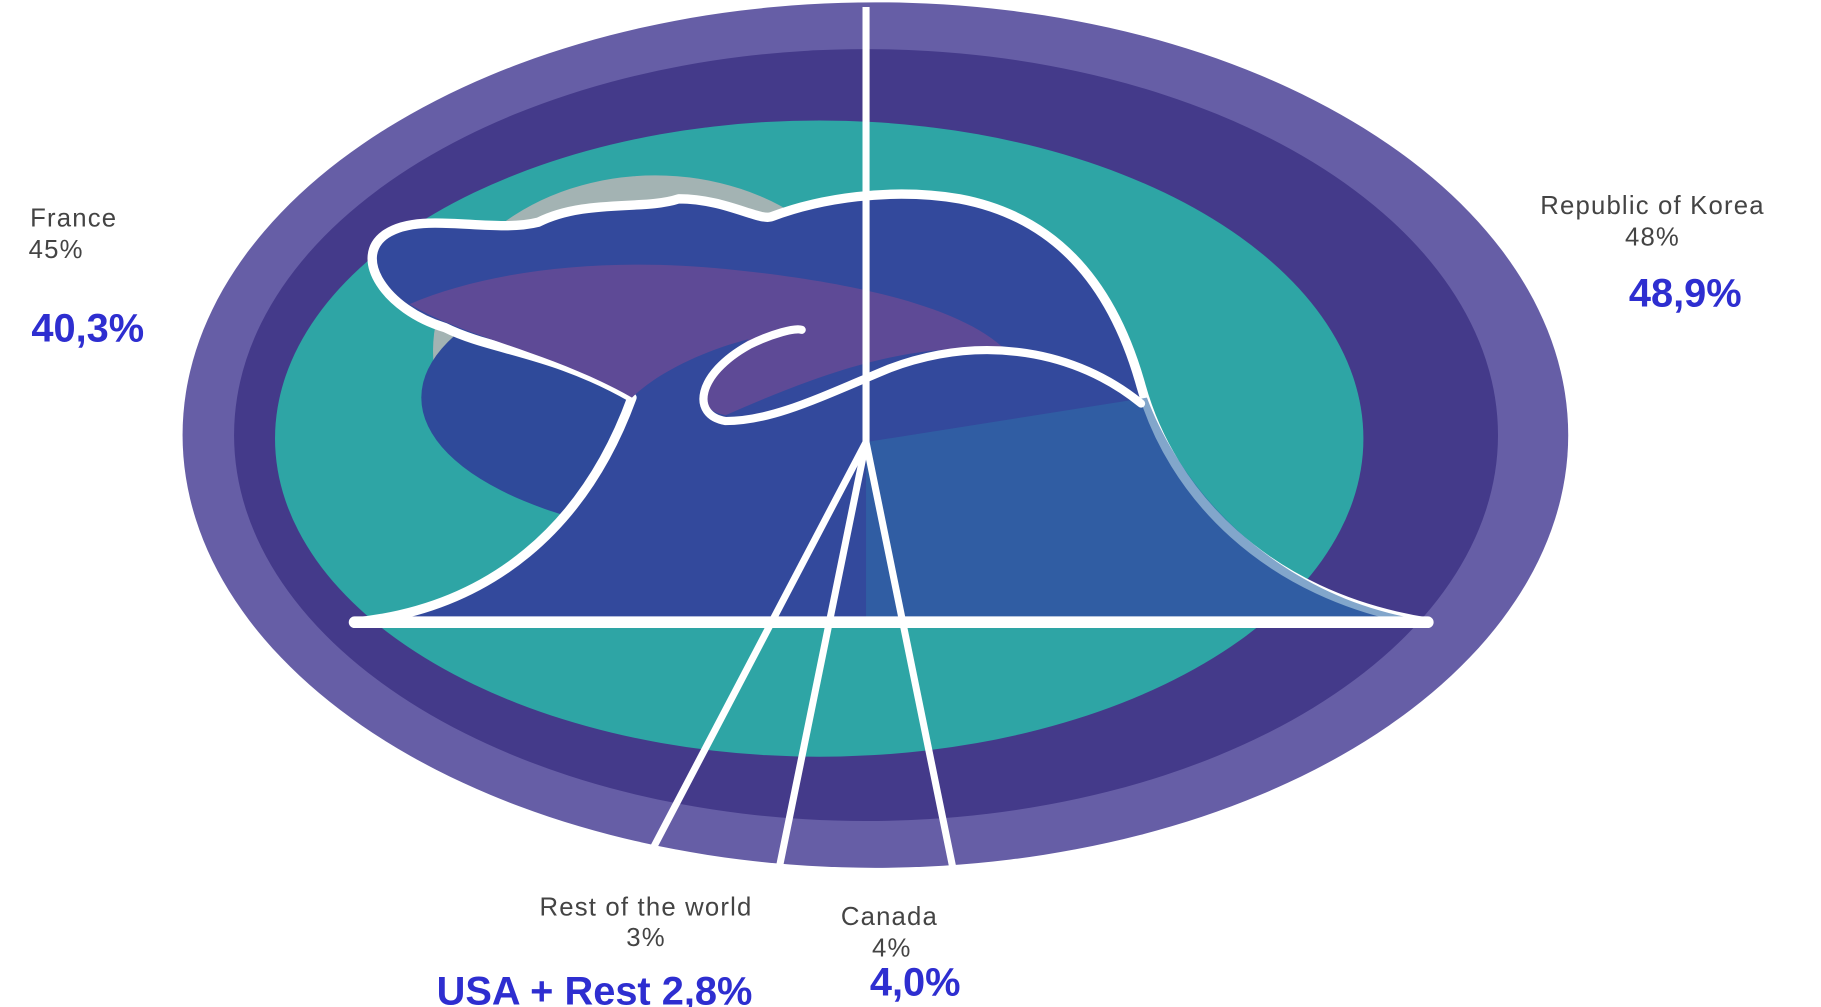 The image size is (1821, 1007). What do you see at coordinates (1144, 508) in the screenshot?
I see `wave-highlight` at bounding box center [1144, 508].